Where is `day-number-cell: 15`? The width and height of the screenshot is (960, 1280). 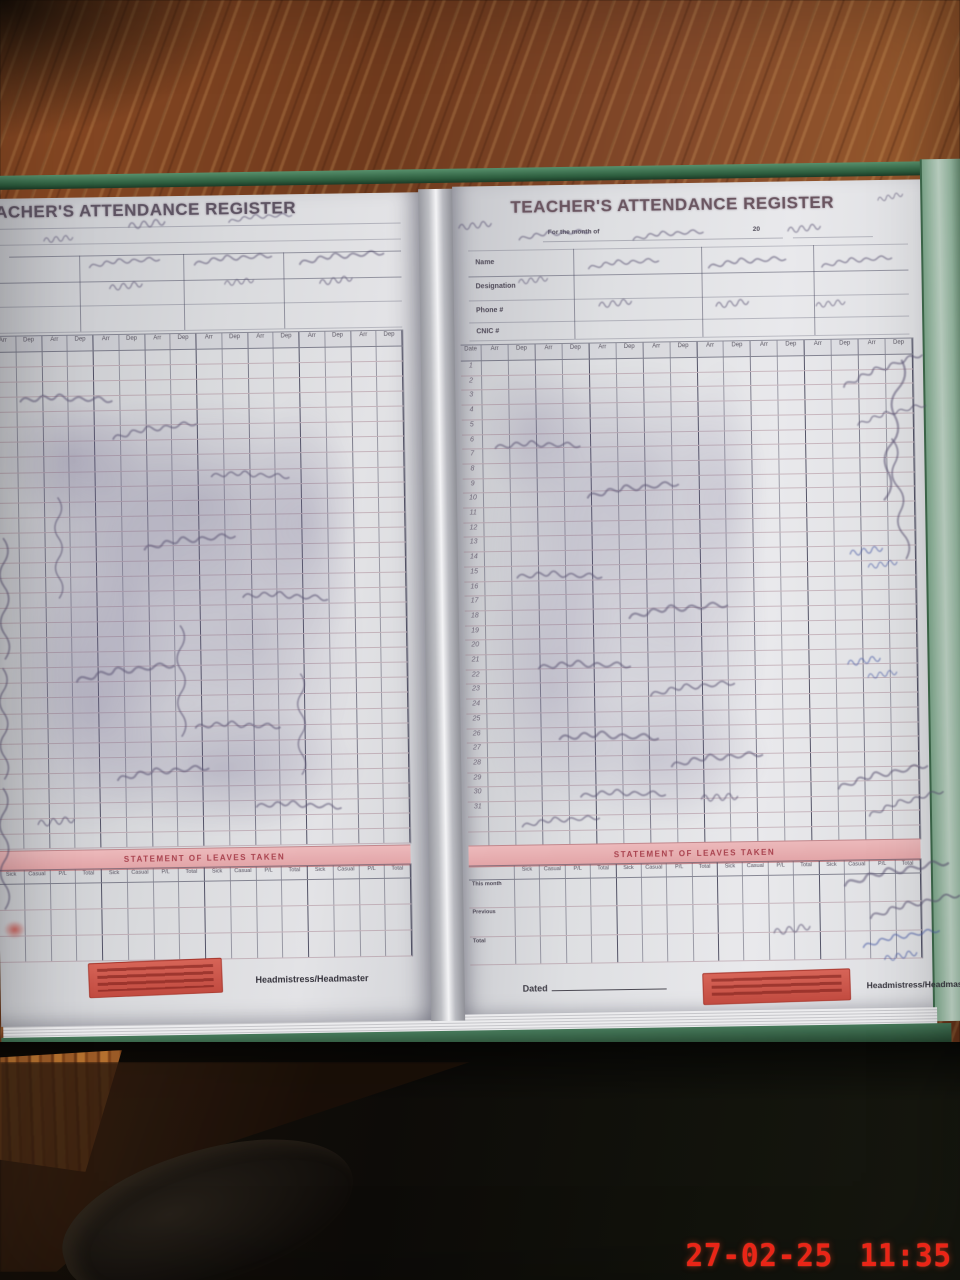 day-number-cell: 15 is located at coordinates (475, 574).